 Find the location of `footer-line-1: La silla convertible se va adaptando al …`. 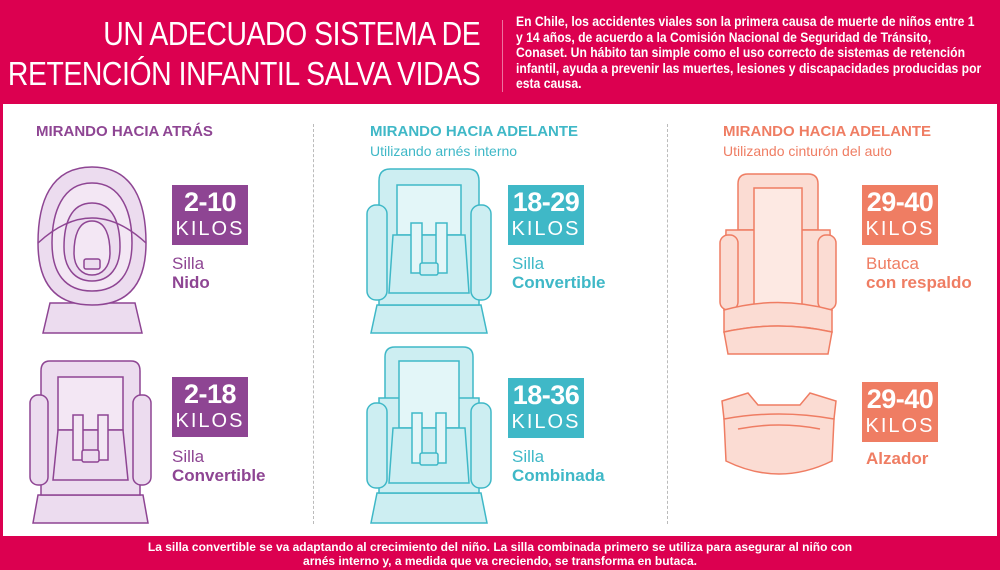

footer-line-1: La silla convertible se va adaptando al … is located at coordinates (500, 547).